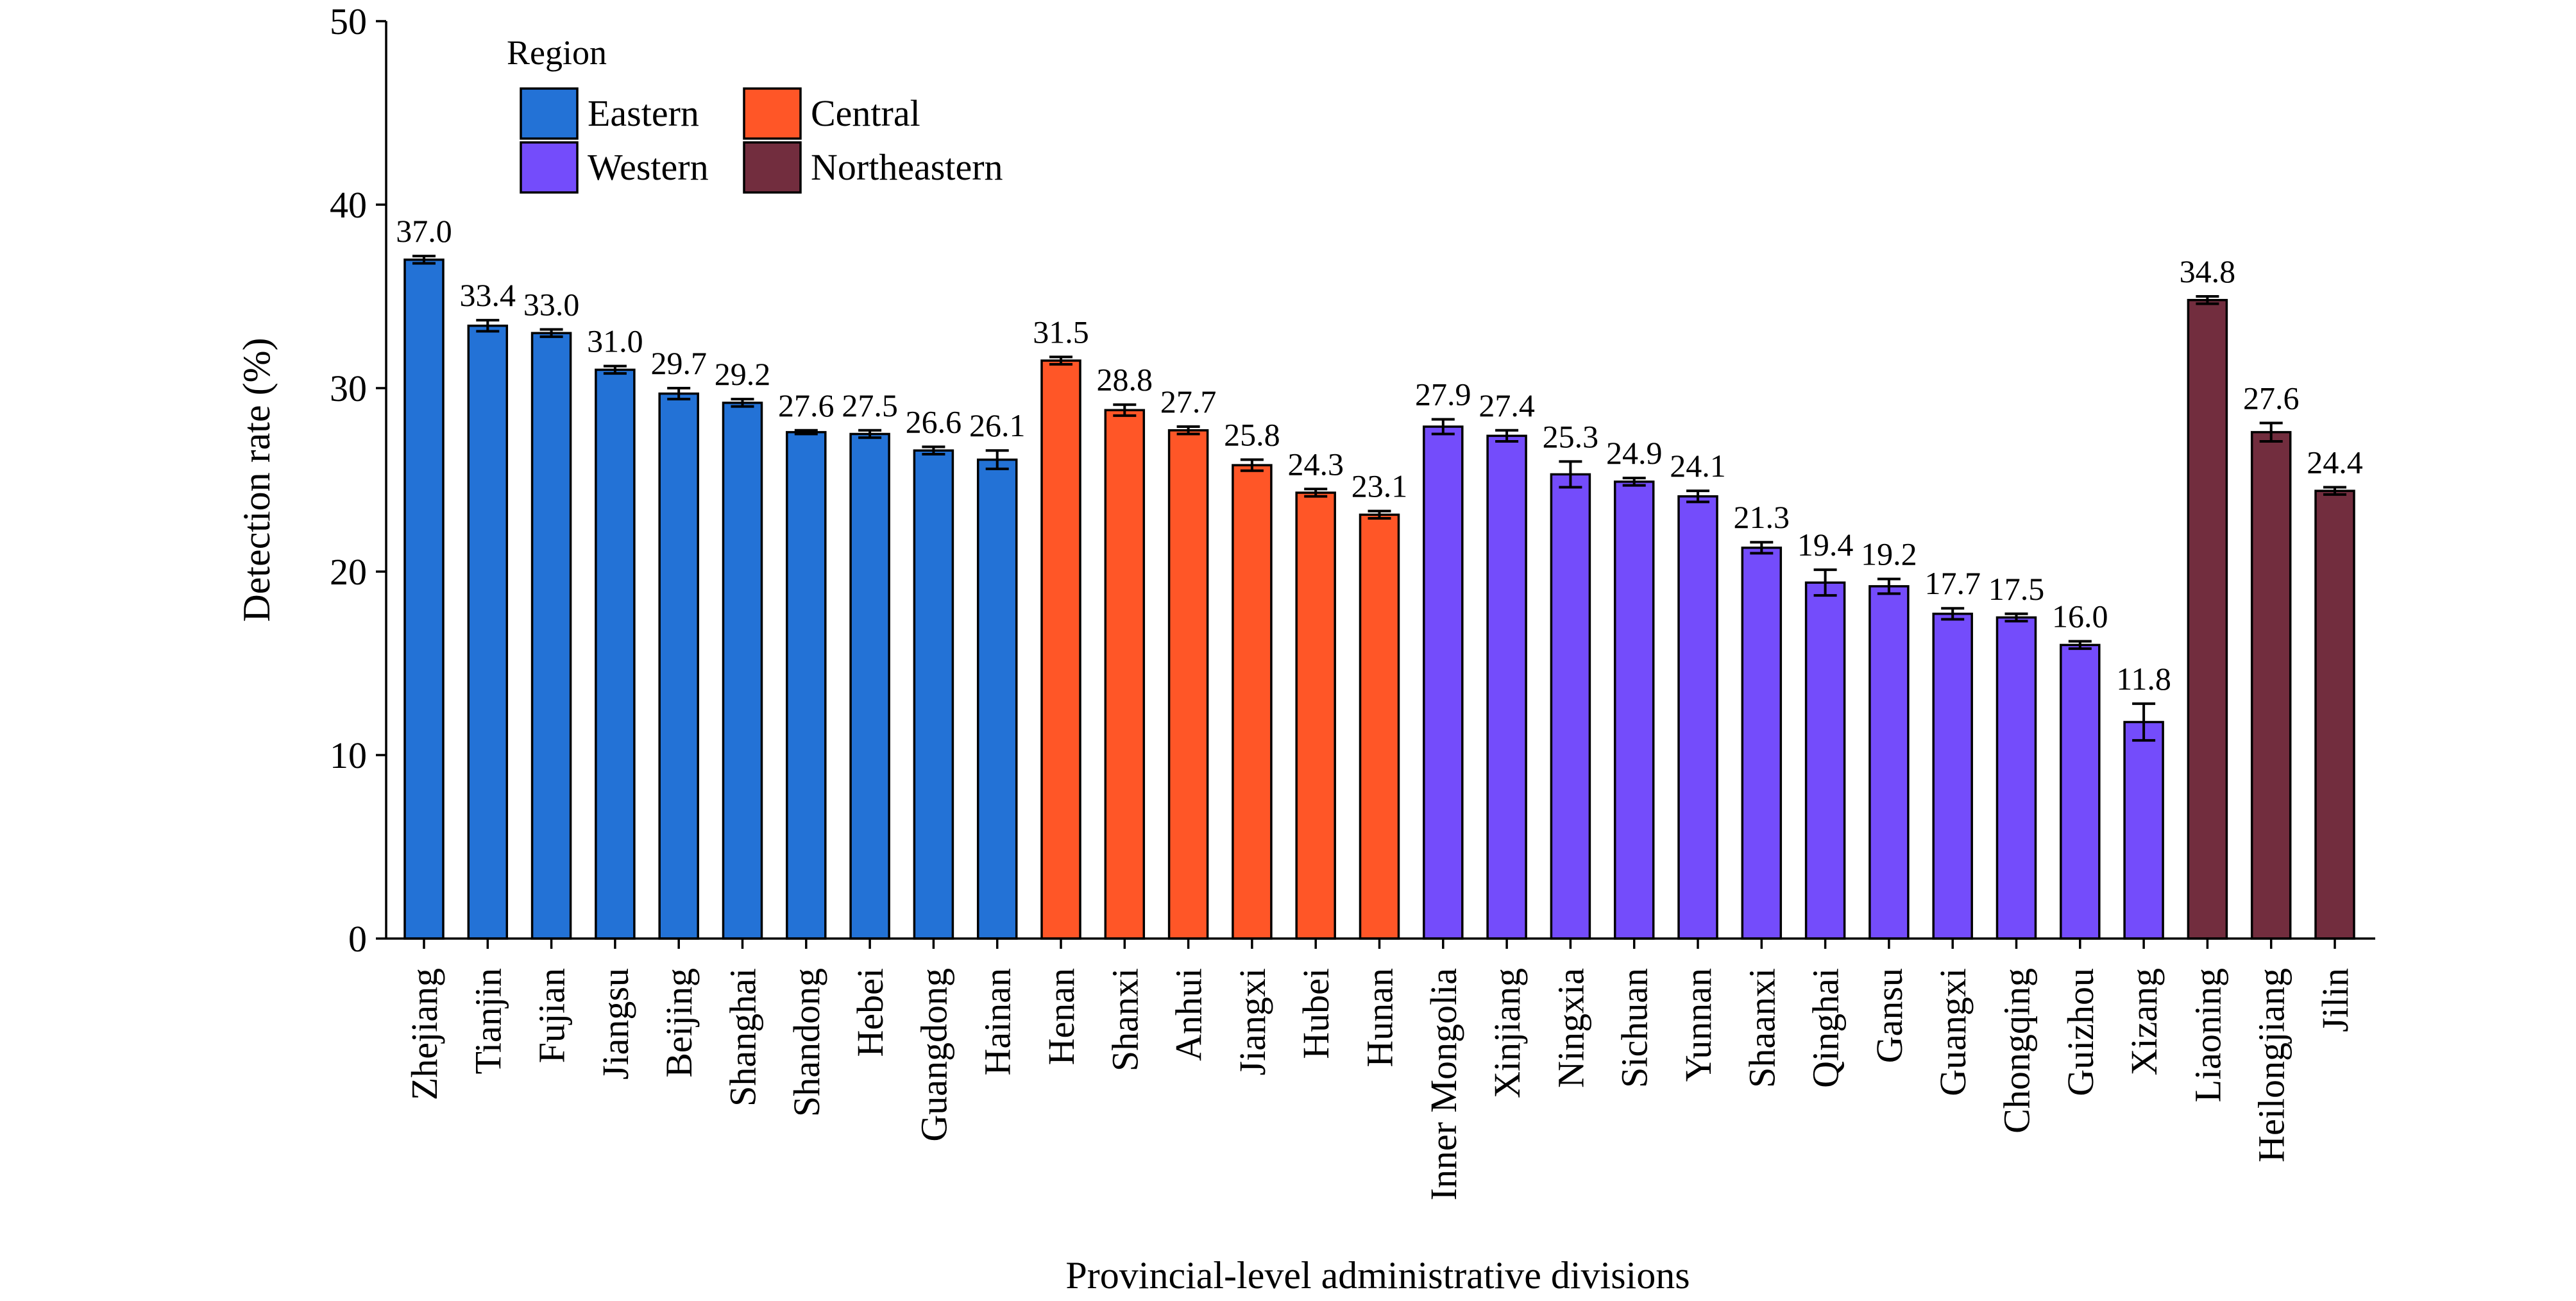 This screenshot has width=2576, height=1301. Describe the element at coordinates (2080, 645) in the screenshot. I see `error-bar-guizhou` at that location.